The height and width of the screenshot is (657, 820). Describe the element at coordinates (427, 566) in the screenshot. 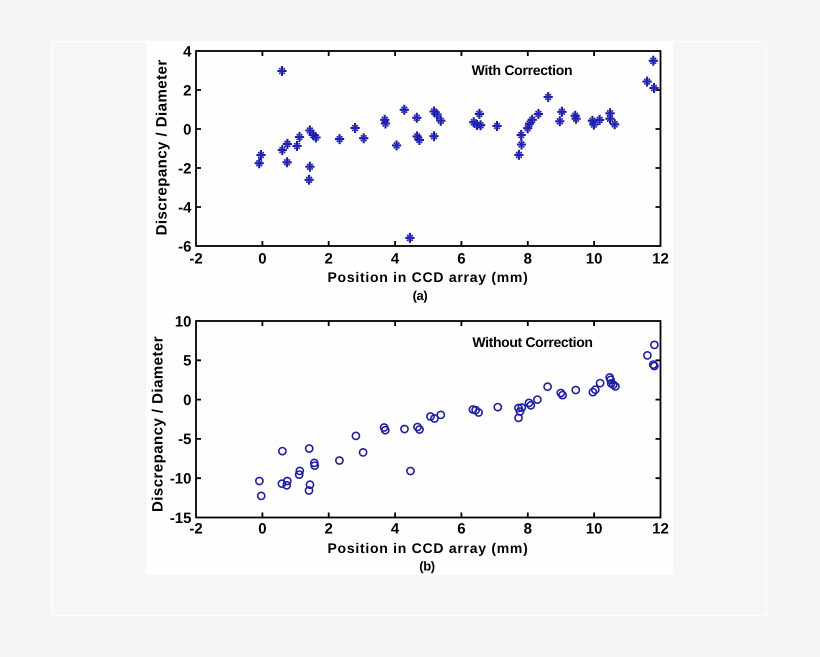

I see `svg-text: (b)` at that location.